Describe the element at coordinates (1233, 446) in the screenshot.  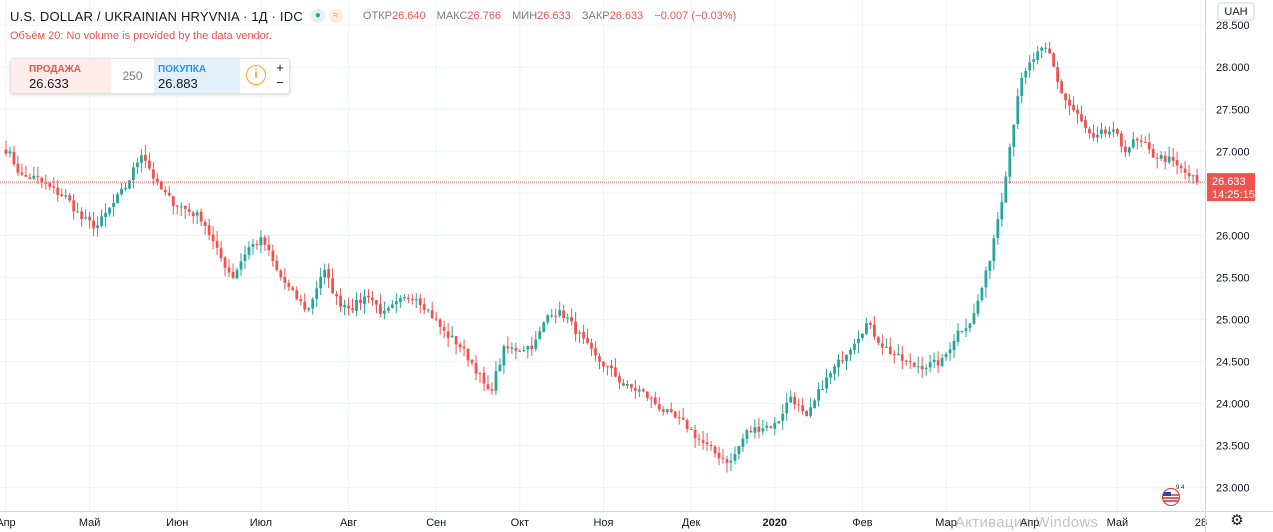
I see `y-tick-label: 23.500` at that location.